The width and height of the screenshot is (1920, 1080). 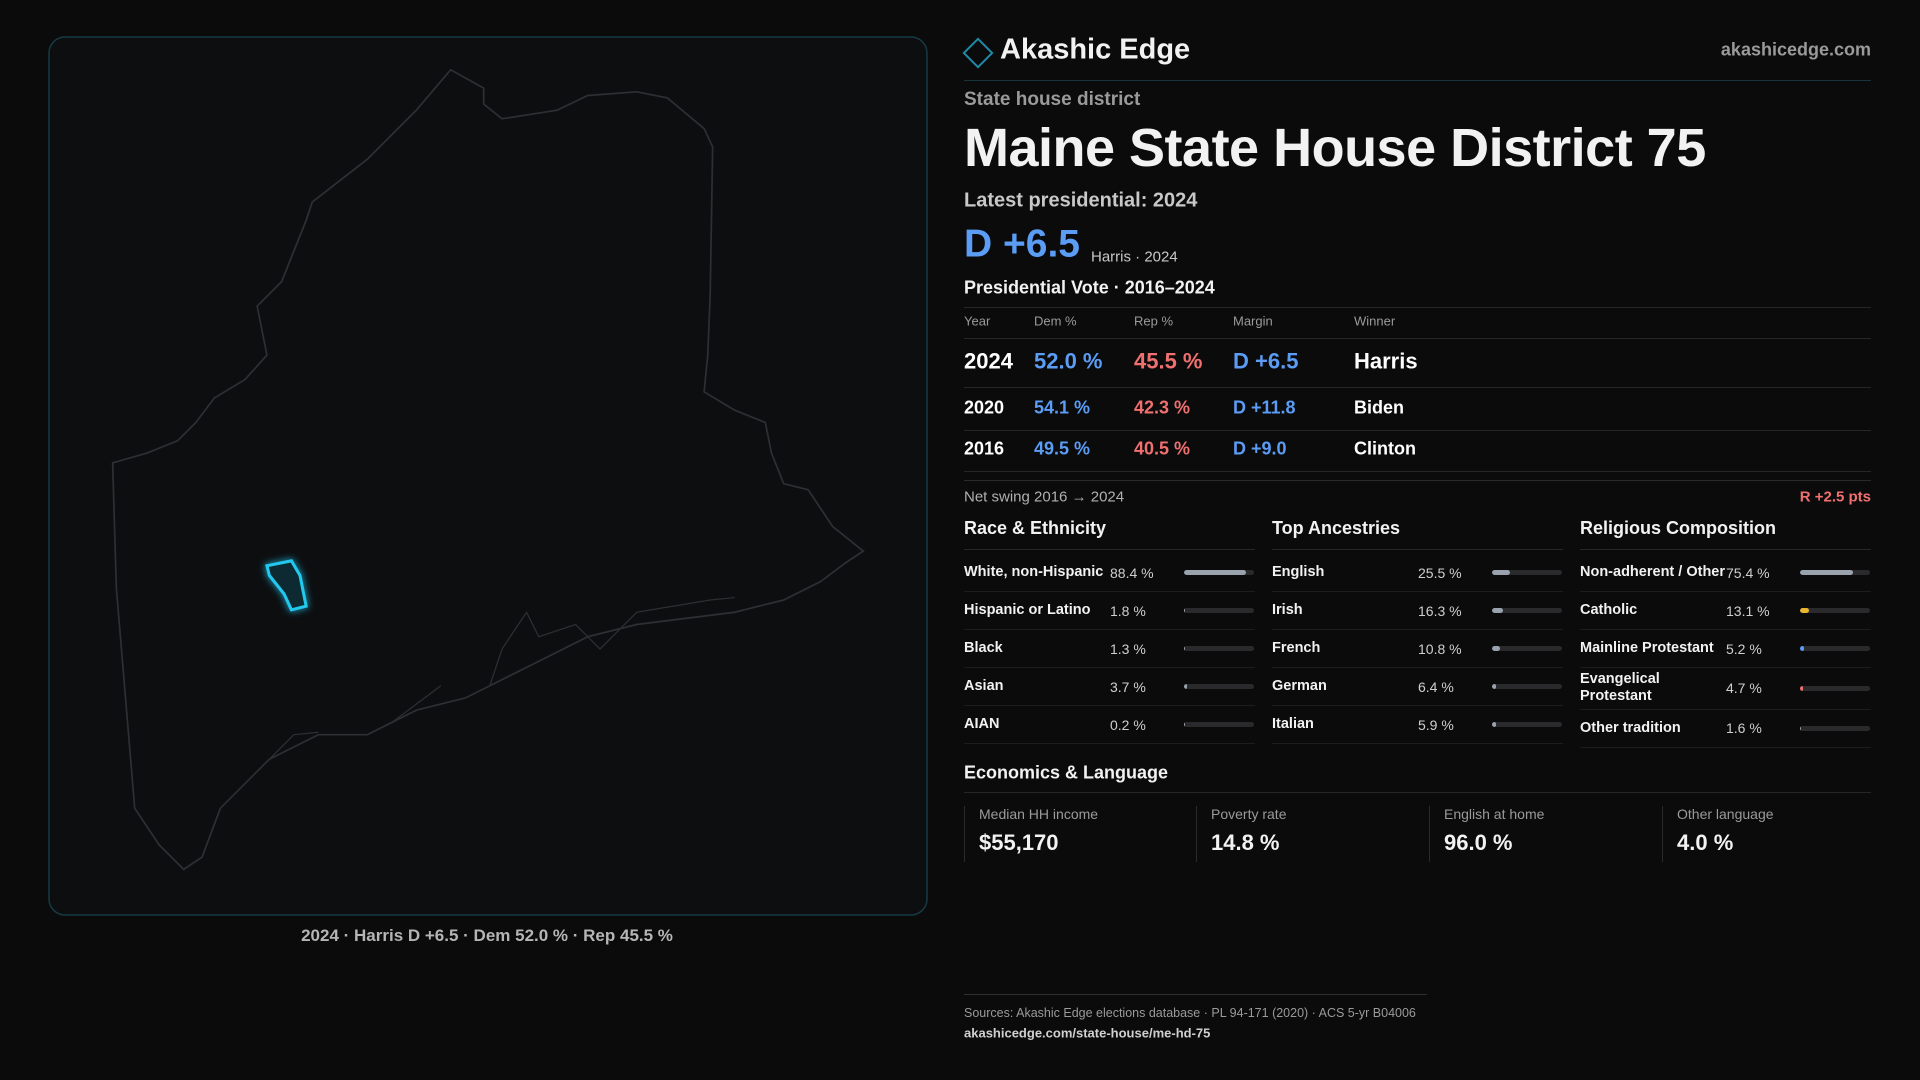 I want to click on stat-row: Other tradition 1.6 %, so click(x=1725, y=729).